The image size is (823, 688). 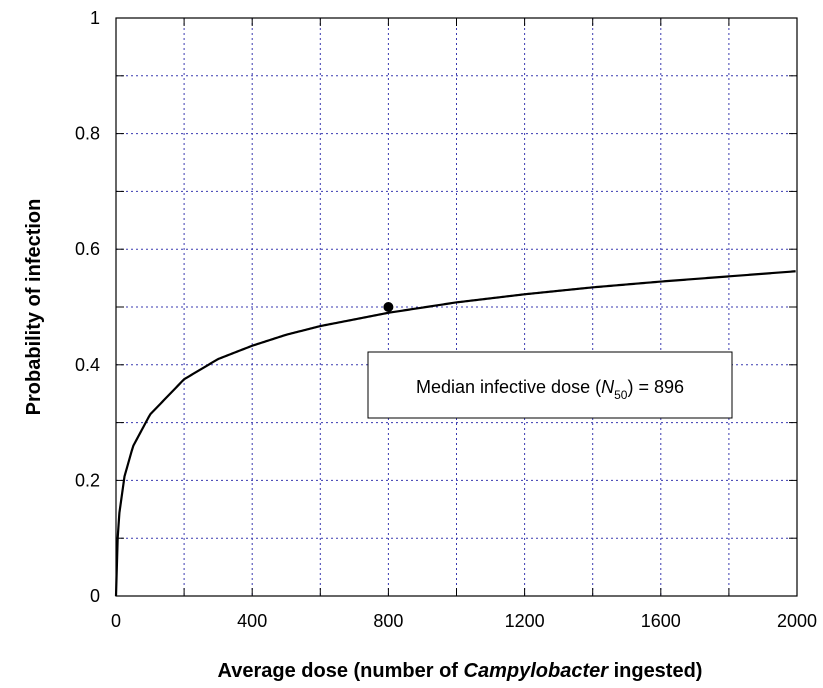 I want to click on y-tick-label: 0.4, so click(x=87, y=365).